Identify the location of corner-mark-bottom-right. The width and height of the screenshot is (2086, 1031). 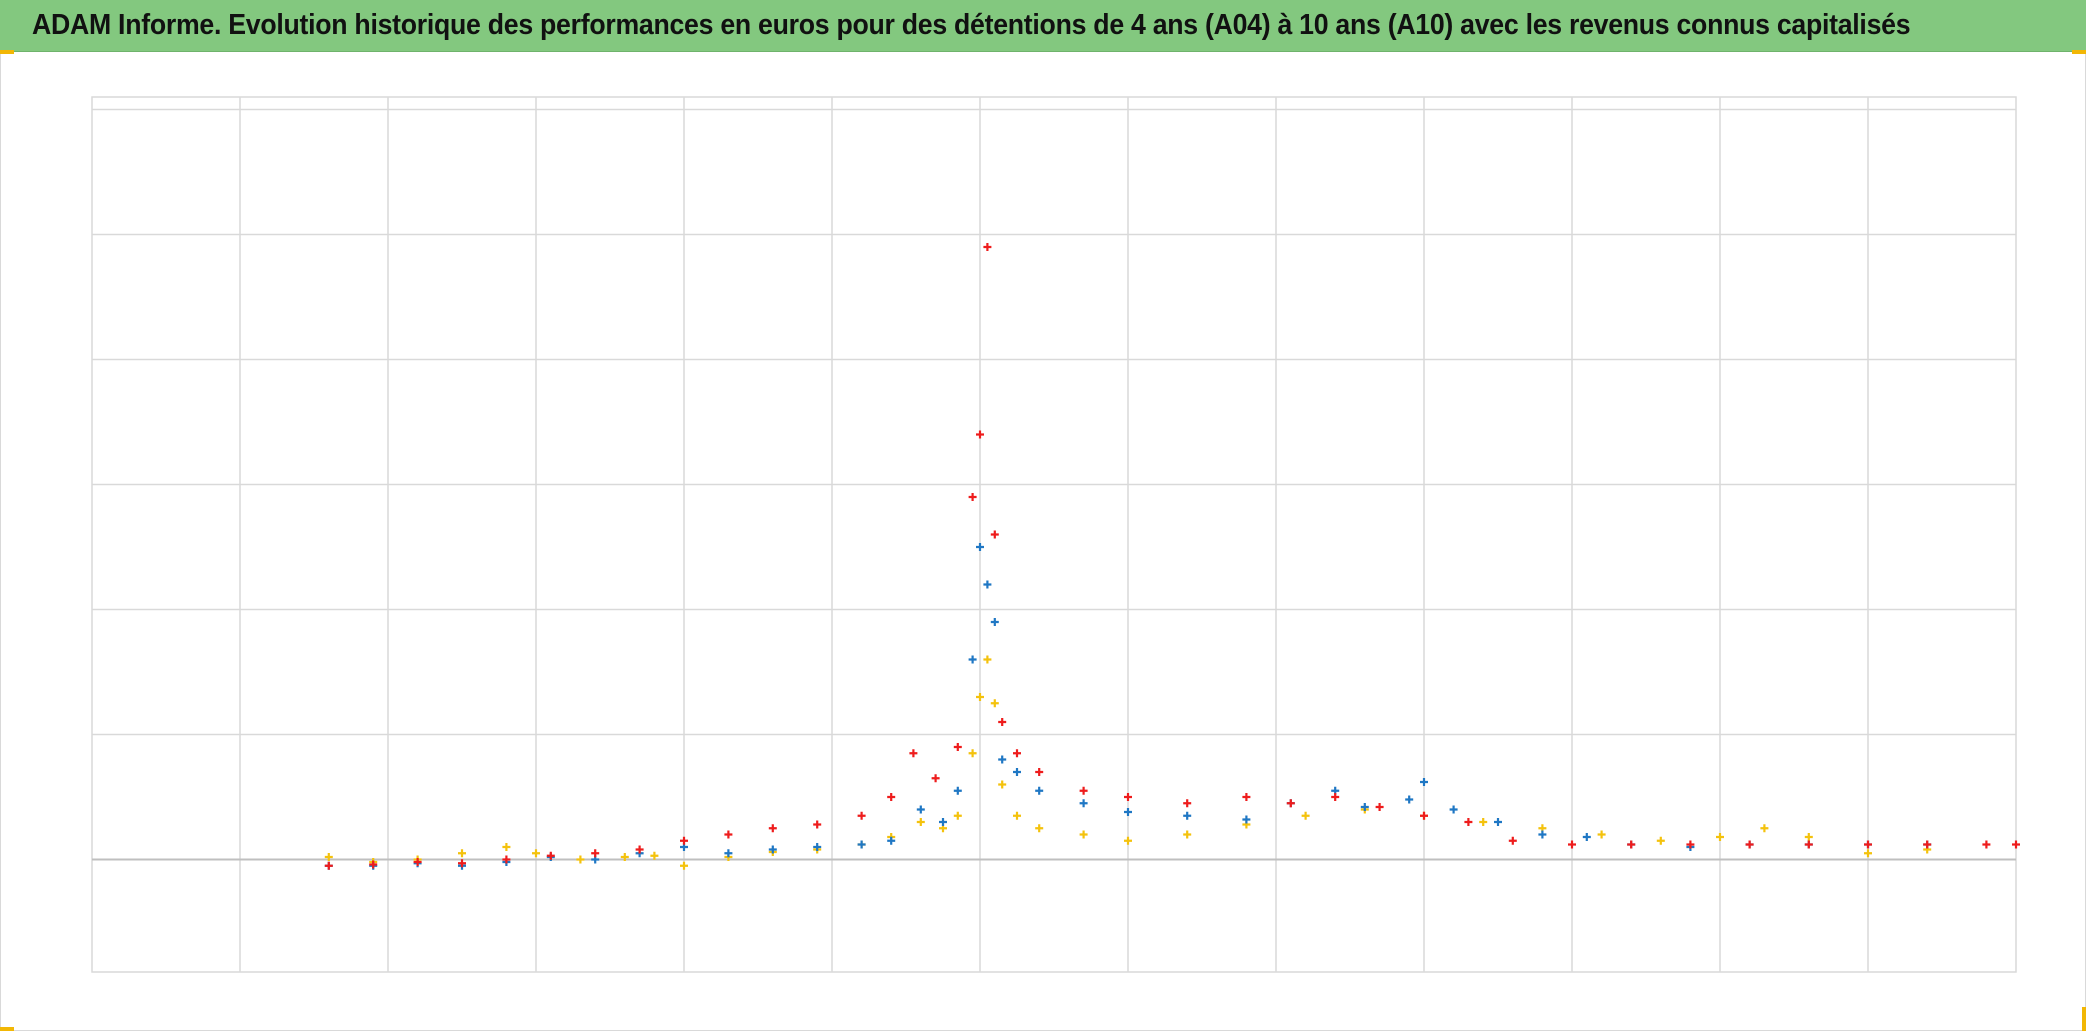
(2084, 1019).